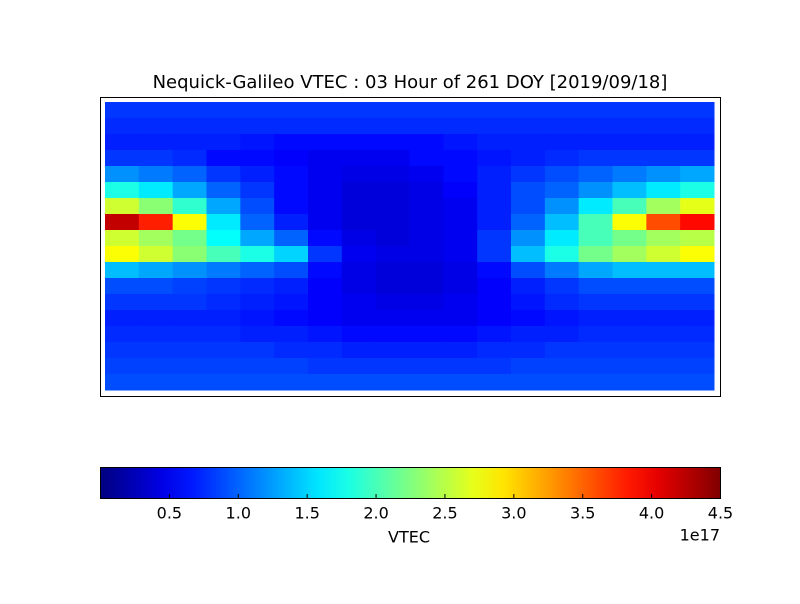 Image resolution: width=800 pixels, height=604 pixels. Describe the element at coordinates (375, 513) in the screenshot. I see `colorbar-tick-label: 2.0` at that location.